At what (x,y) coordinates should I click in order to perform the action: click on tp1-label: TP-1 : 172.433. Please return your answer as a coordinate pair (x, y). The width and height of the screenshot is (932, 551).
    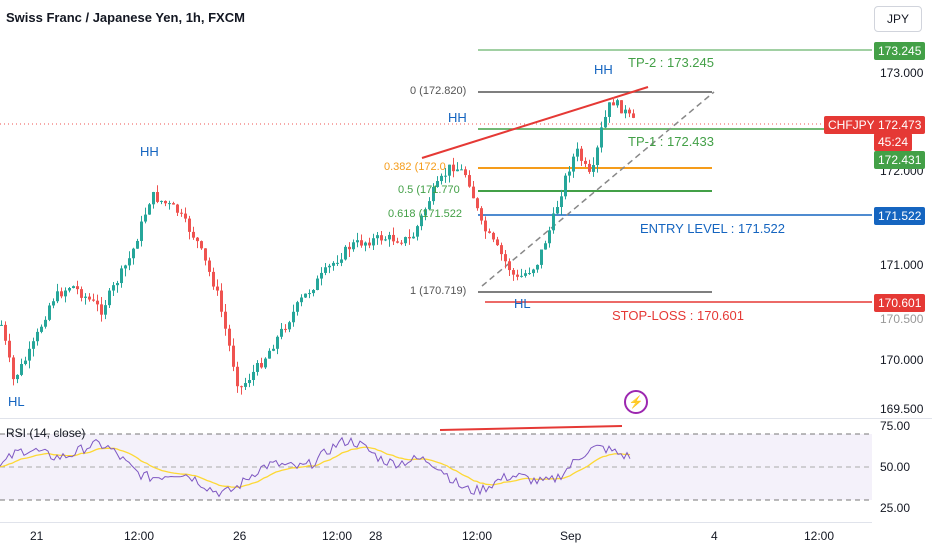
    Looking at the image, I should click on (671, 141).